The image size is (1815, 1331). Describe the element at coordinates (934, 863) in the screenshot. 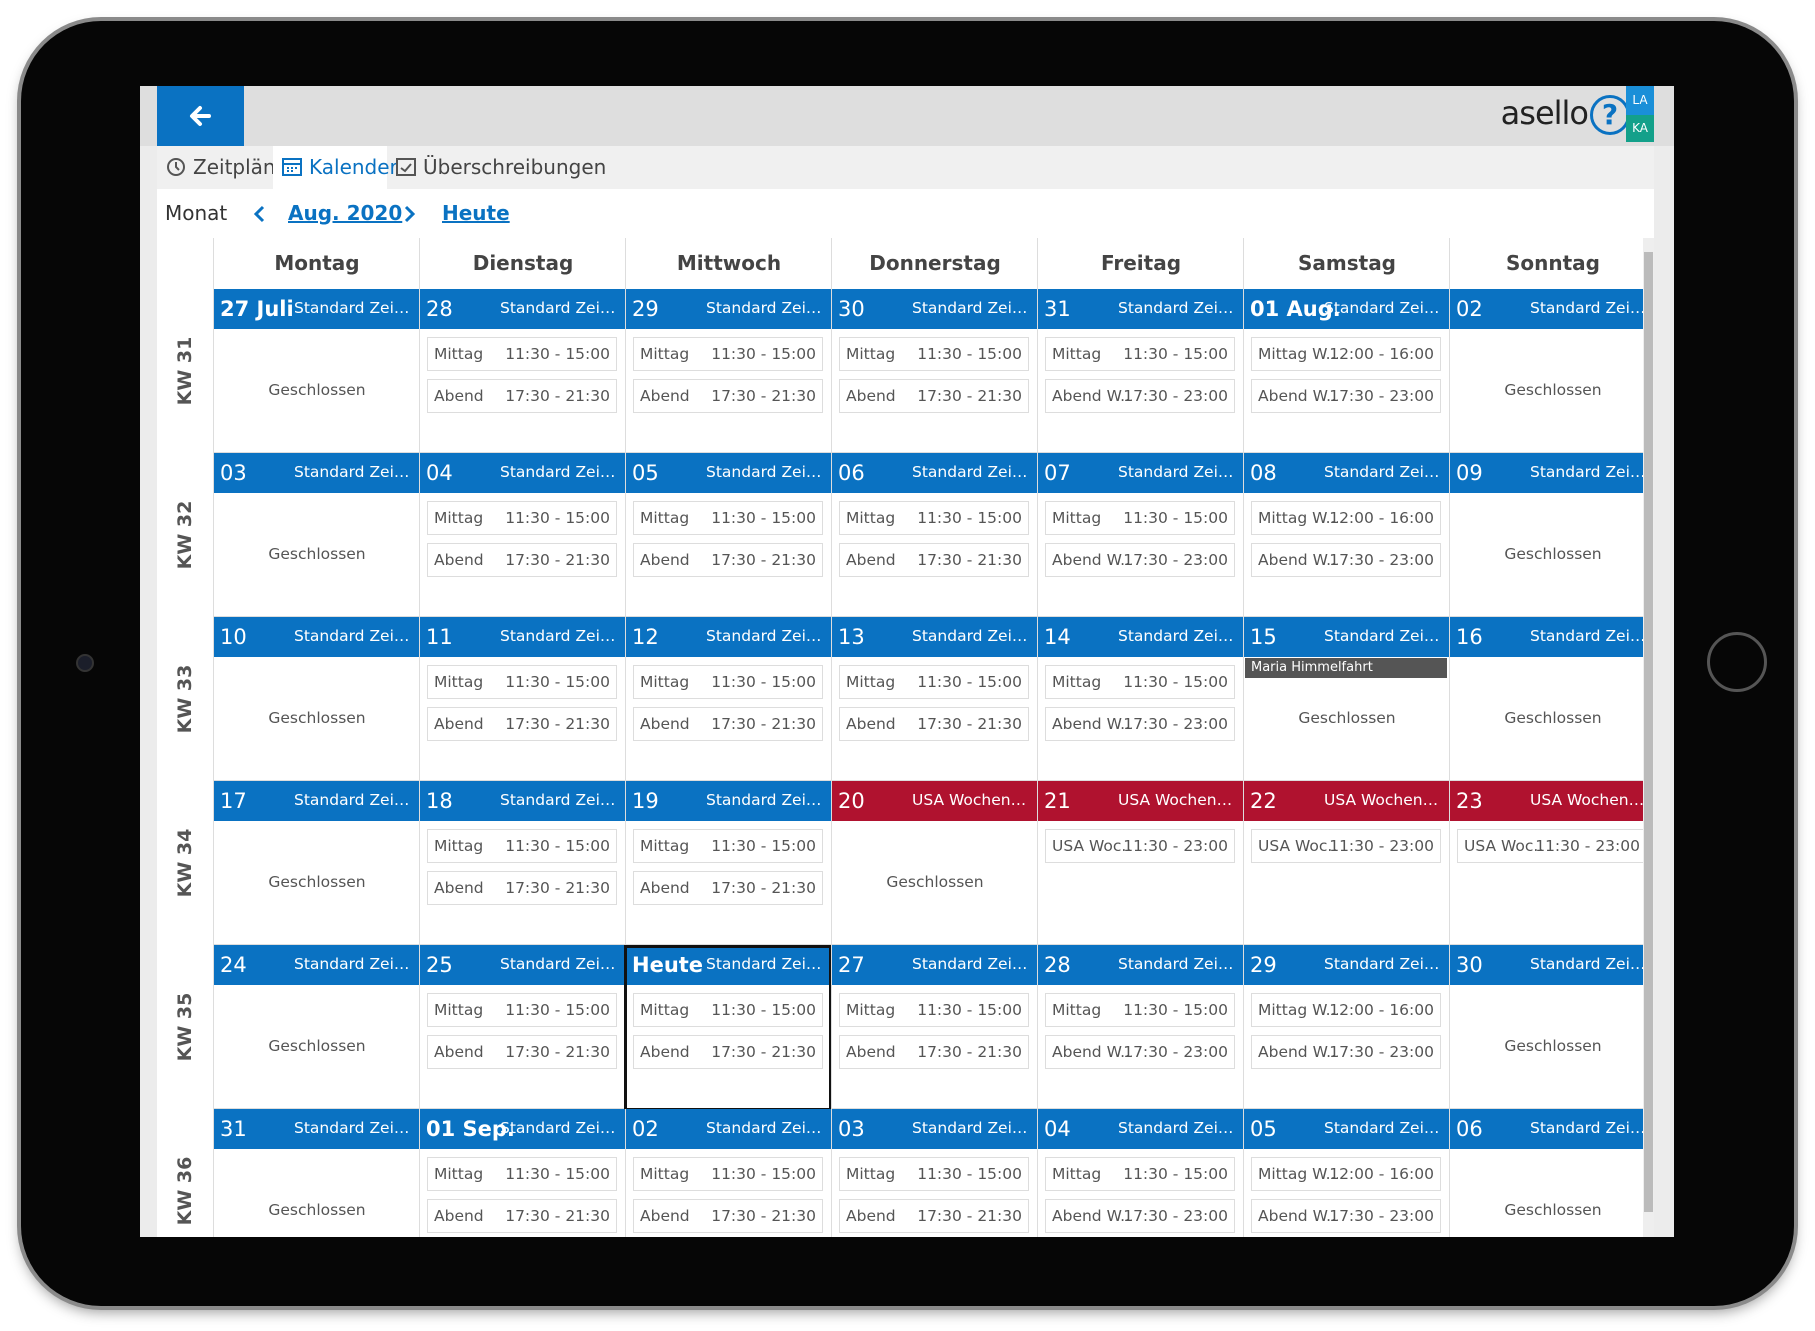

I see `day-cell: 20 USA Wochenende Geschlossen` at that location.